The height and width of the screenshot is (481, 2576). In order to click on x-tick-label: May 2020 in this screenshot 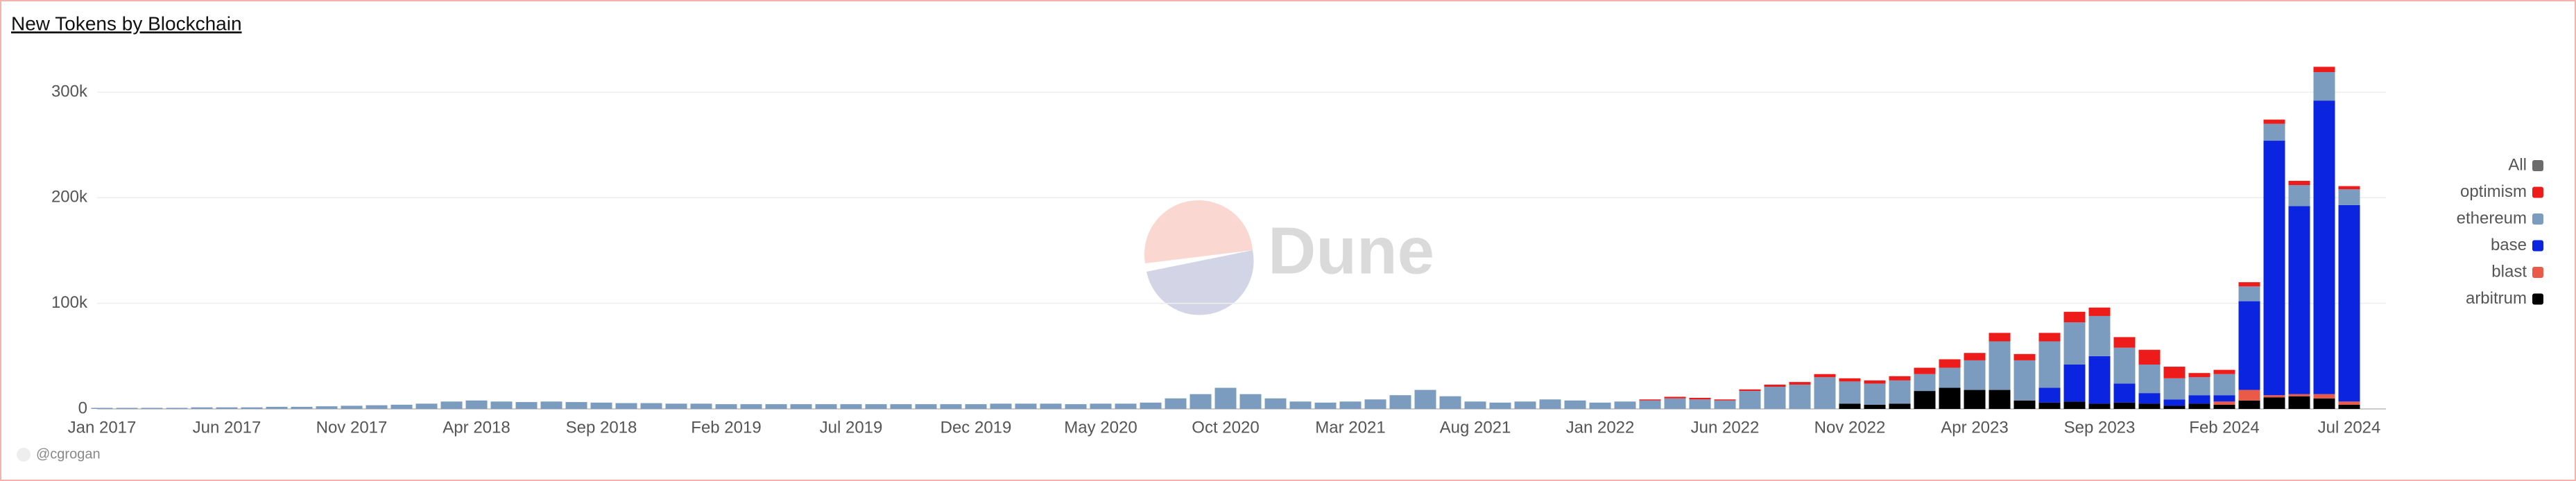, I will do `click(1100, 427)`.